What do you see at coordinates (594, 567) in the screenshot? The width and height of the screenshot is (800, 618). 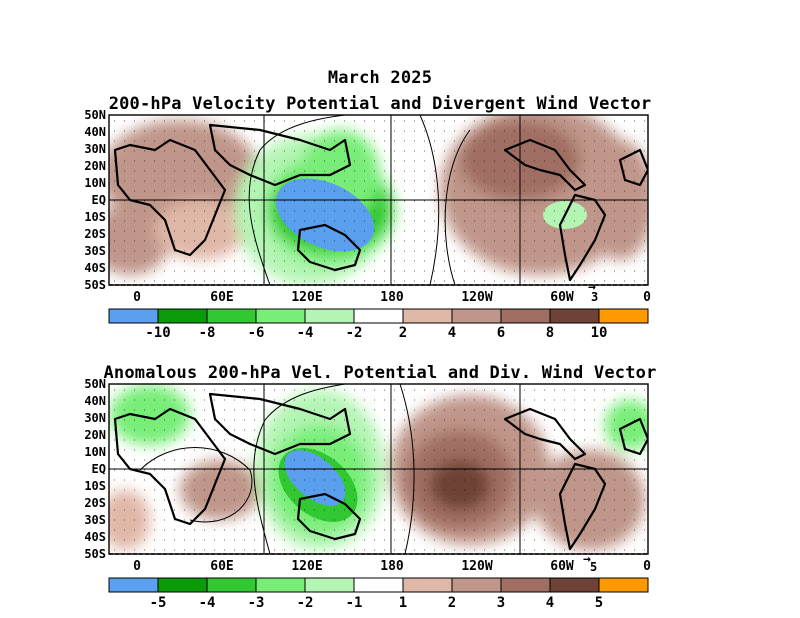 I see `panel2-ref-vector-value: 5` at bounding box center [594, 567].